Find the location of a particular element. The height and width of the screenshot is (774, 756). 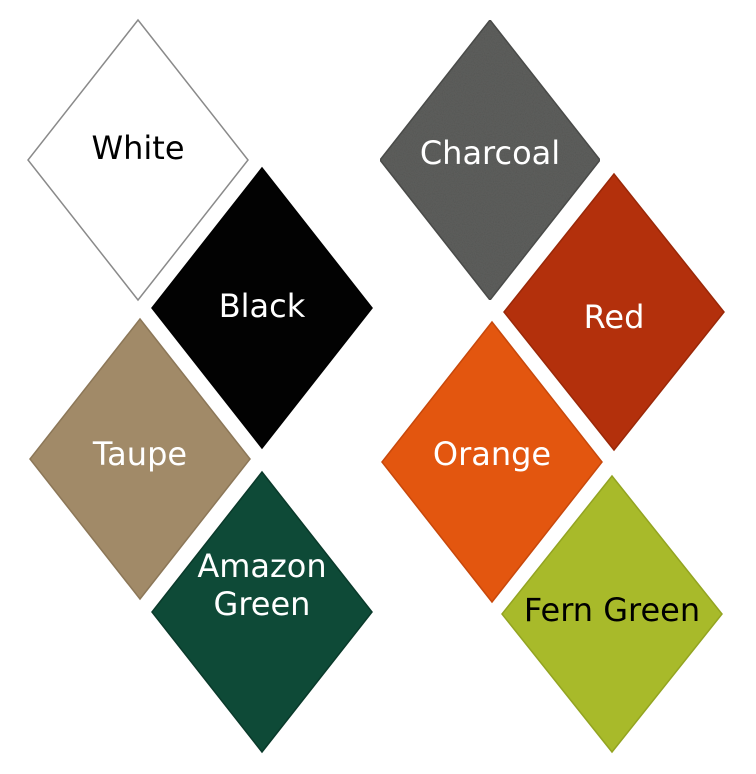

swatch-label-black: Black is located at coordinates (262, 306).